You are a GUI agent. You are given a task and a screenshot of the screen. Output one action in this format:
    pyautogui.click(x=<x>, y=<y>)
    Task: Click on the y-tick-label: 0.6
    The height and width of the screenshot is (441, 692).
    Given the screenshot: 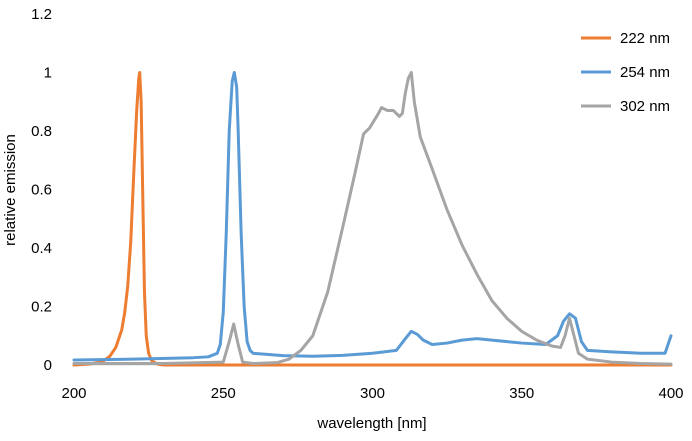 What is the action you would take?
    pyautogui.click(x=41, y=190)
    